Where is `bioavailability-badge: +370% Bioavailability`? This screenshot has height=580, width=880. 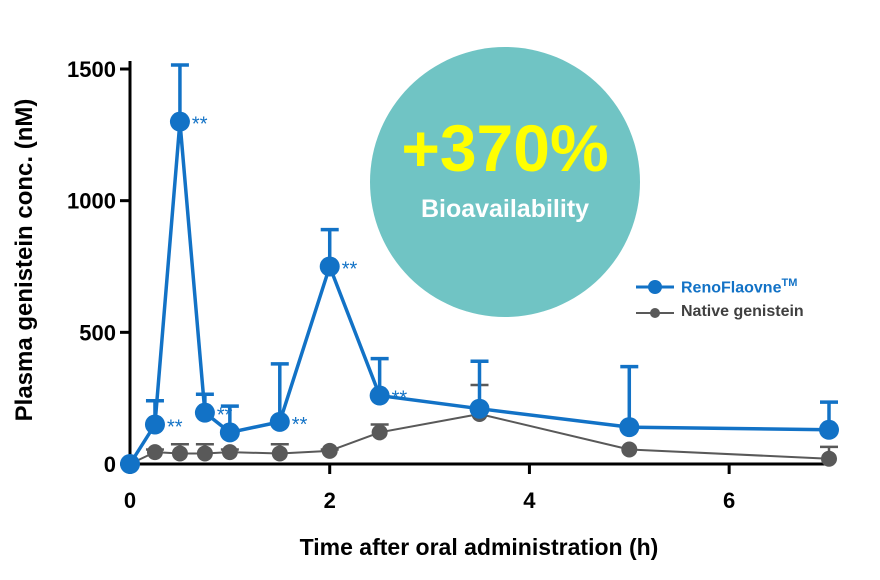
bioavailability-badge: +370% Bioavailability is located at coordinates (505, 182).